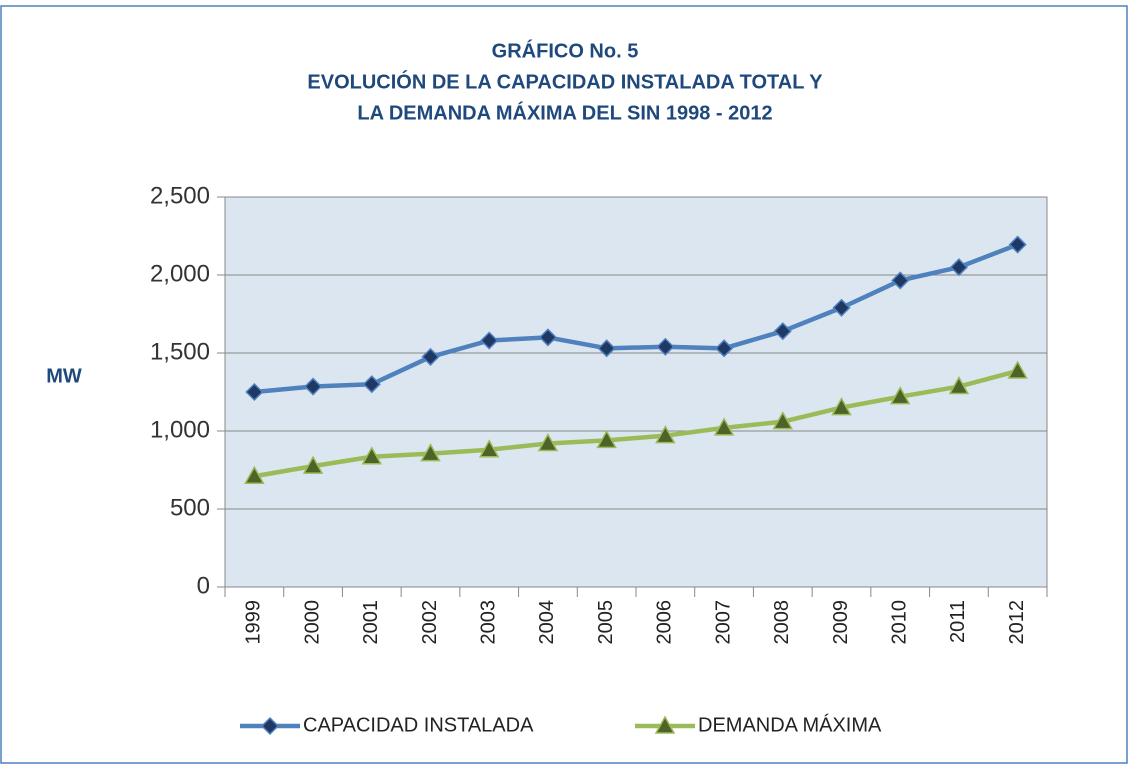 The width and height of the screenshot is (1130, 765). What do you see at coordinates (899, 622) in the screenshot?
I see `x-tick-label: 2010` at bounding box center [899, 622].